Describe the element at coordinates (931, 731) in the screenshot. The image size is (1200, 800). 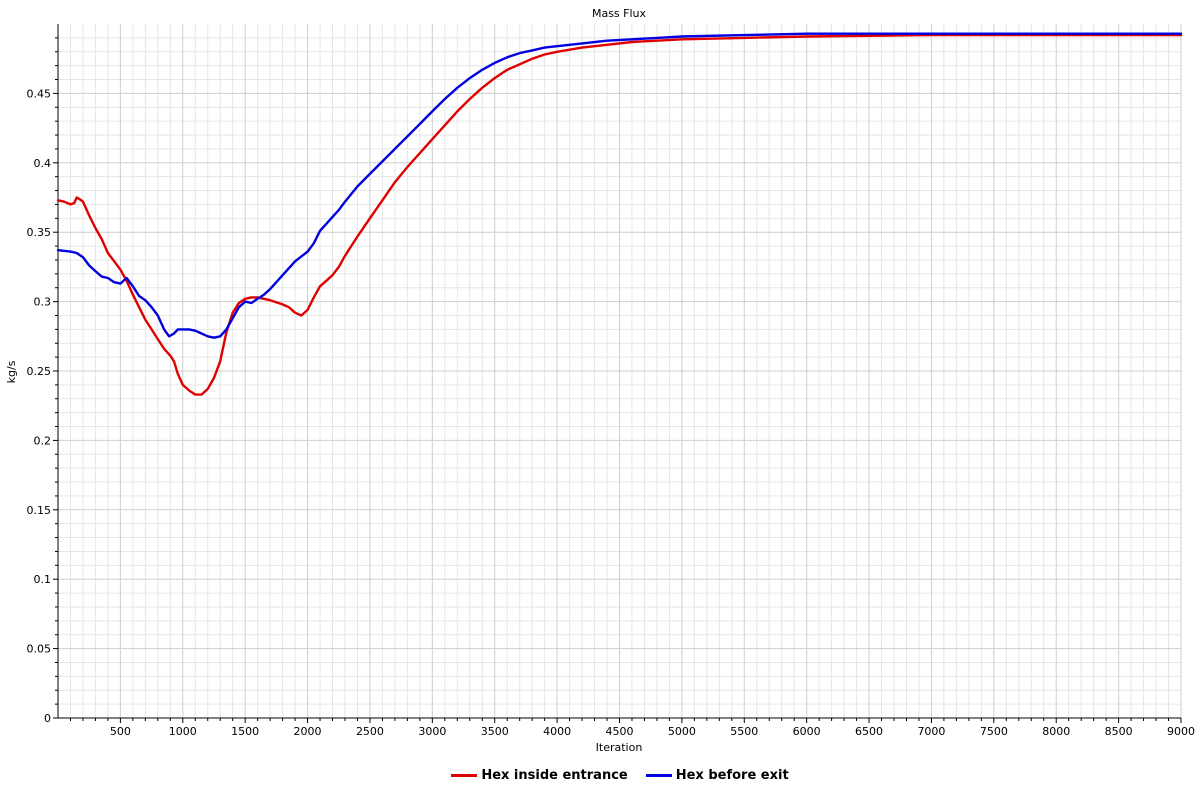
I see `x-tick-label: 7000` at that location.